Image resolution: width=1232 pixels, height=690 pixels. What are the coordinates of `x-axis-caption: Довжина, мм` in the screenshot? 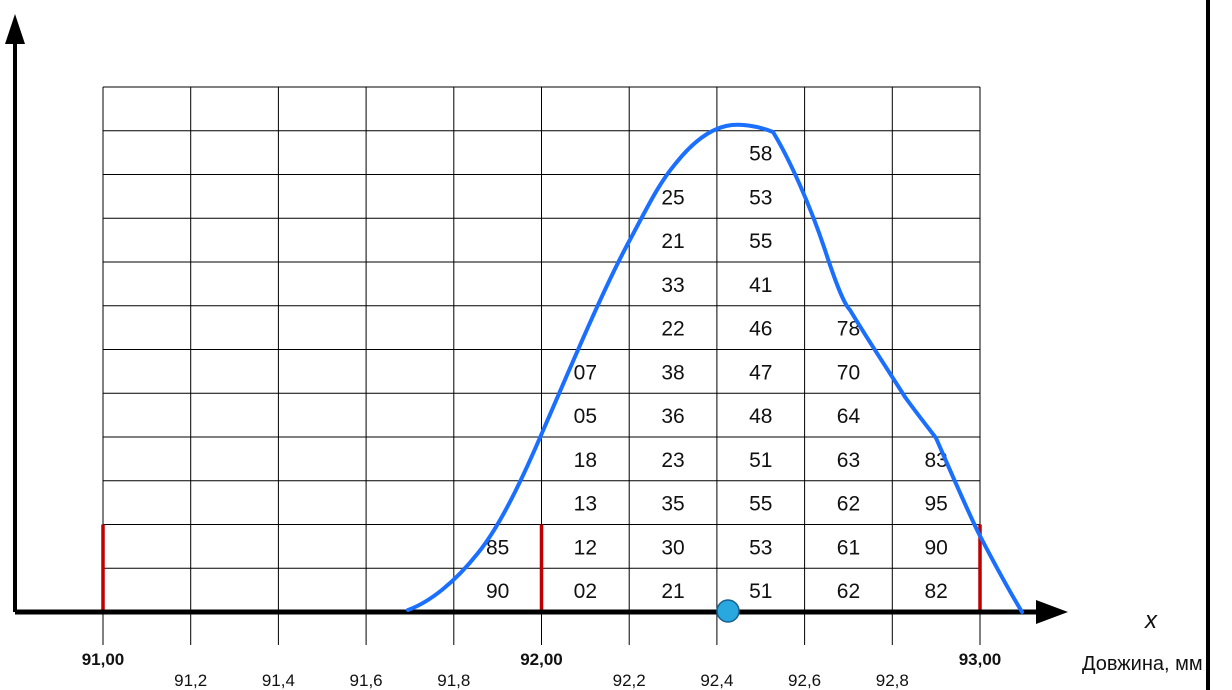 It's located at (1142, 664).